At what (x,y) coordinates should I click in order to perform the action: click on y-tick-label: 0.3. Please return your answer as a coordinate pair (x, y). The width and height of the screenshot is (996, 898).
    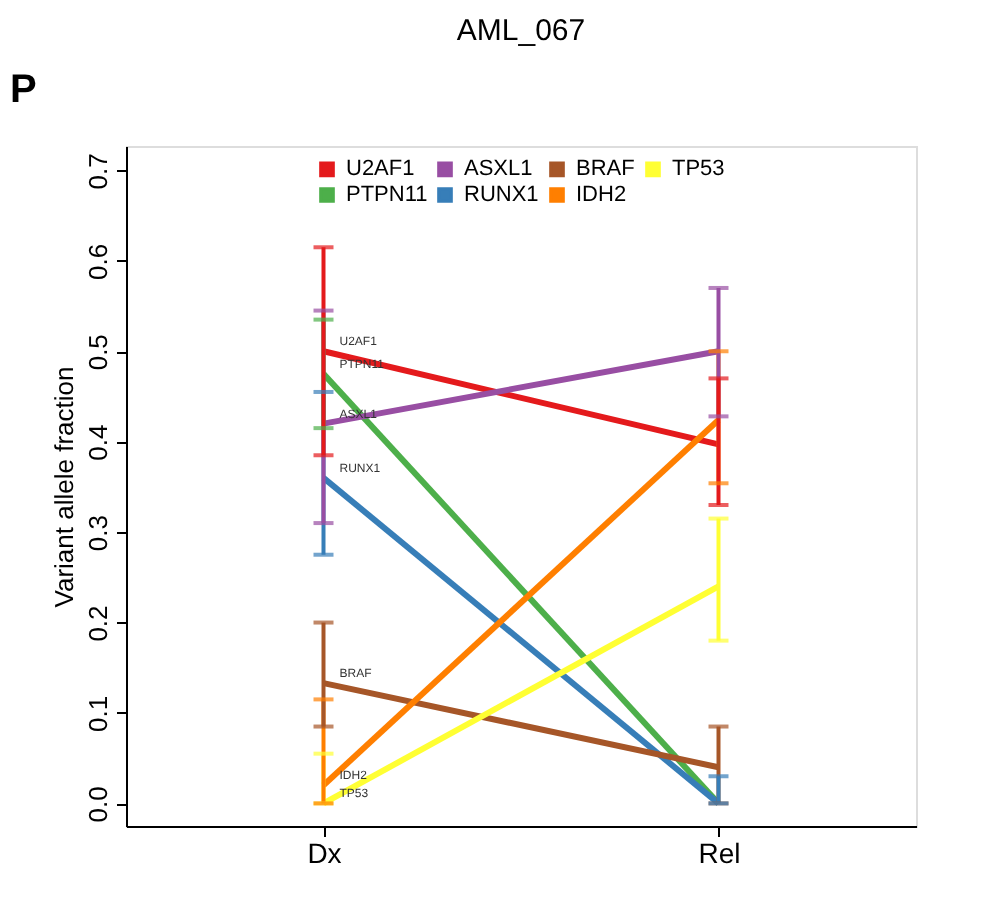
    Looking at the image, I should click on (98, 533).